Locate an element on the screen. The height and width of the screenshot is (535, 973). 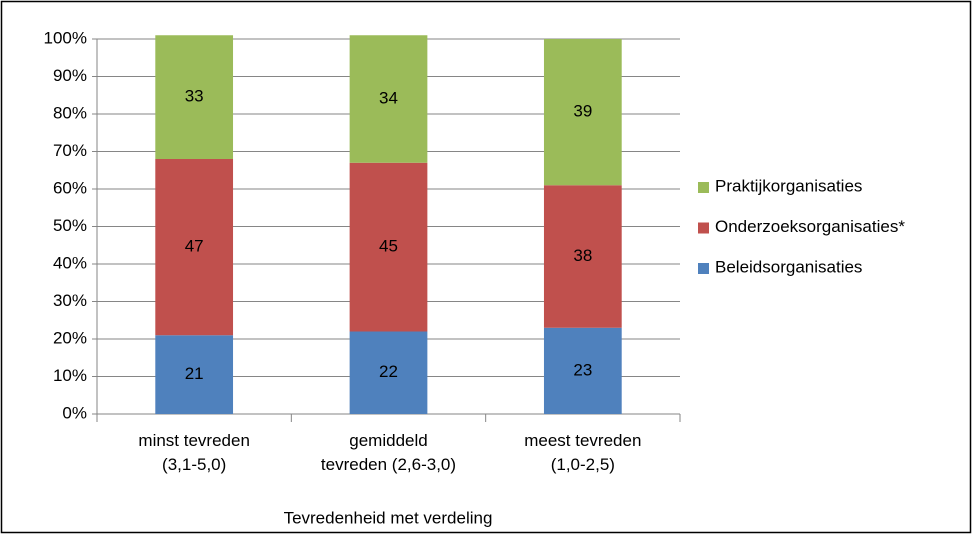
y-tick-label: 40% is located at coordinates (70, 262).